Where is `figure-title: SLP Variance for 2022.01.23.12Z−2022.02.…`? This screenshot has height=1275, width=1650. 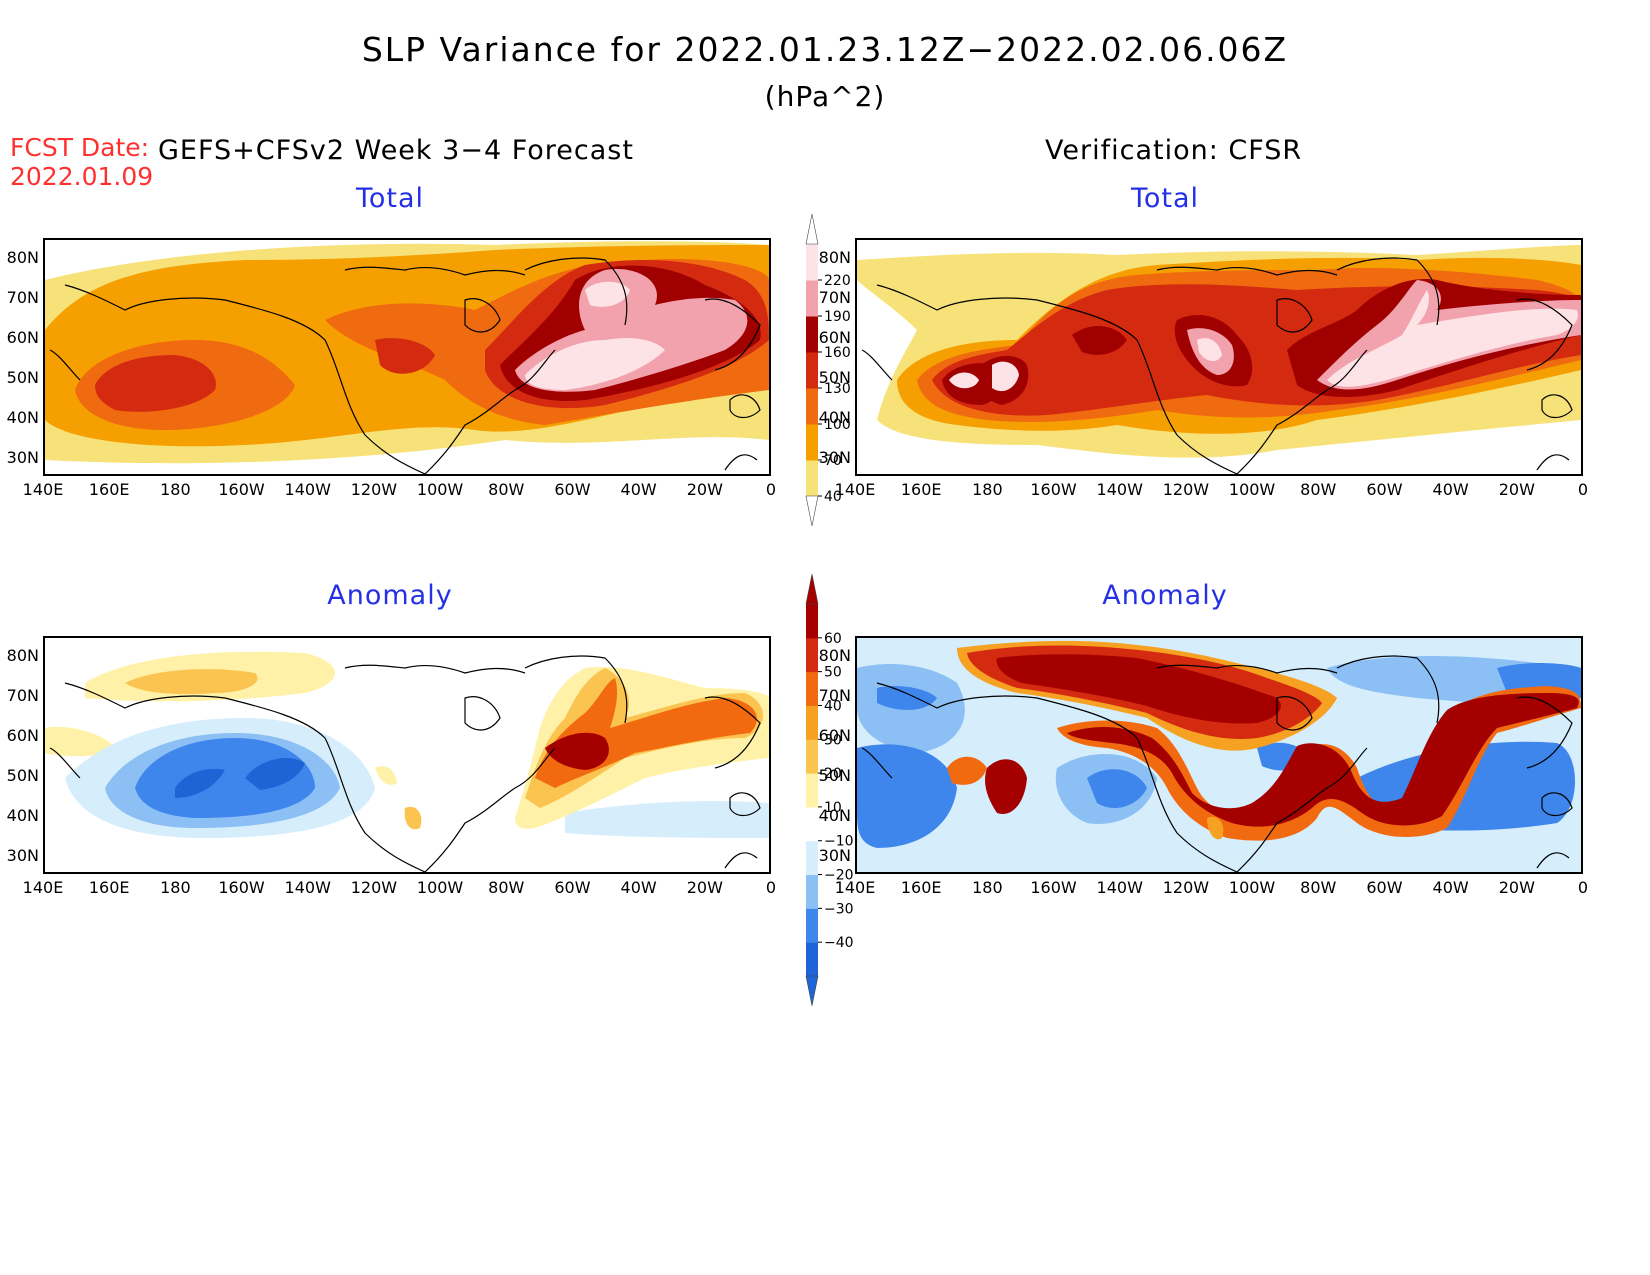
figure-title: SLP Variance for 2022.01.23.12Z−2022.02.… is located at coordinates (825, 49).